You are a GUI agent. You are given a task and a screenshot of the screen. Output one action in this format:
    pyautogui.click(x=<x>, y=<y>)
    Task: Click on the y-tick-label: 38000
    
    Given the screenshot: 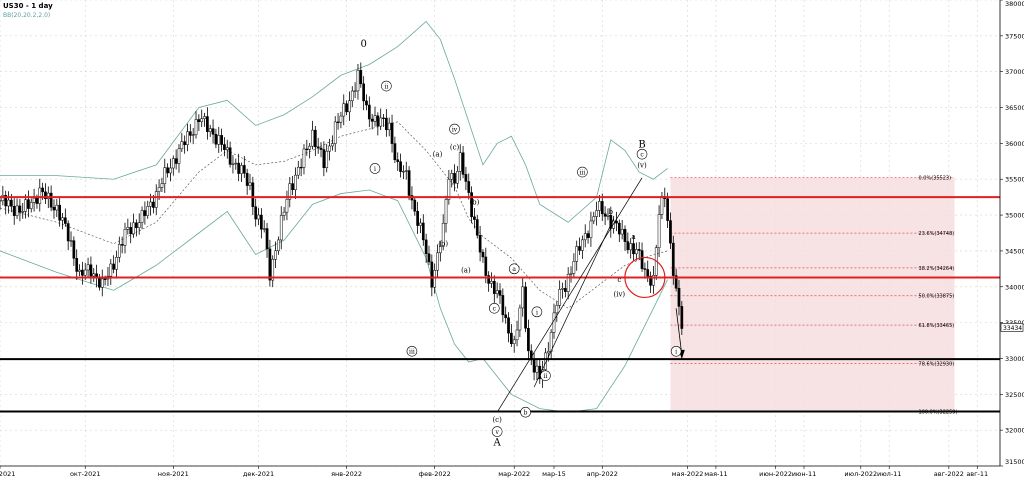 What is the action you would take?
    pyautogui.click(x=1014, y=4)
    